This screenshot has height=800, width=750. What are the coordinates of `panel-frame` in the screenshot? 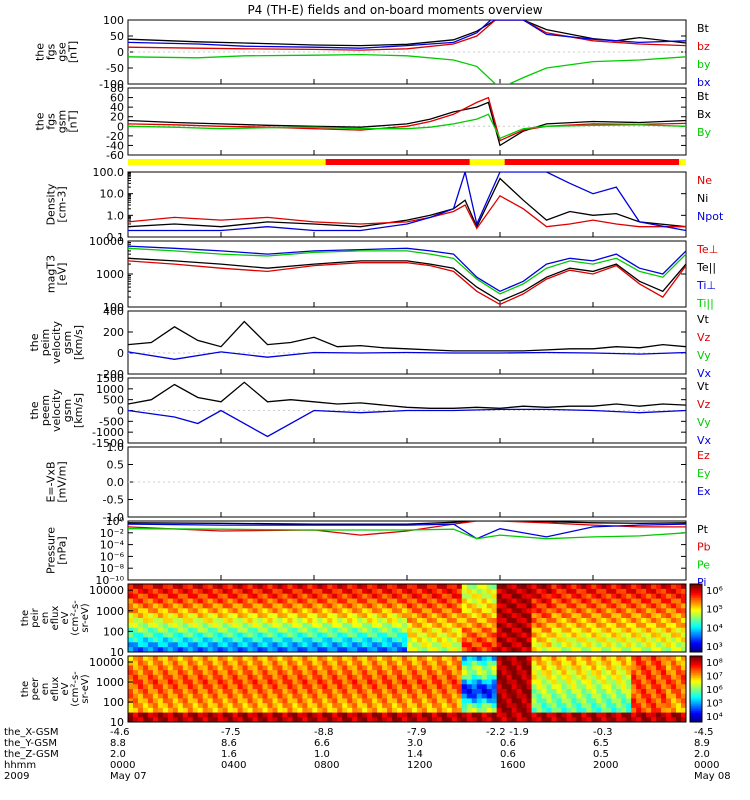 It's located at (407, 204).